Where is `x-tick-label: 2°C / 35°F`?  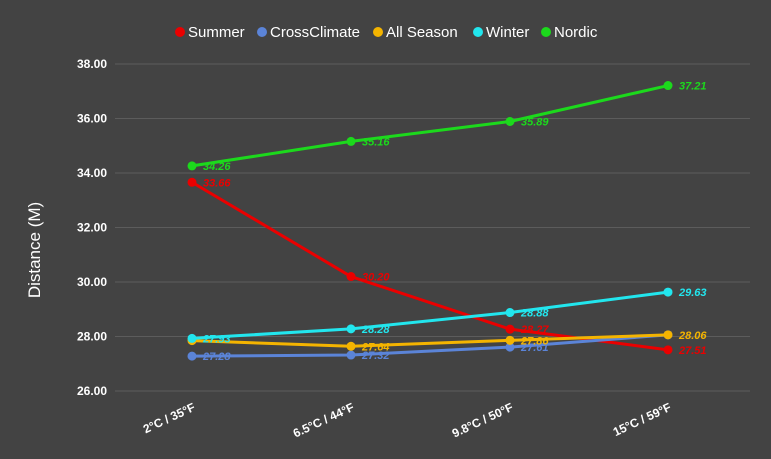 x-tick-label: 2°C / 35°F is located at coordinates (169, 418).